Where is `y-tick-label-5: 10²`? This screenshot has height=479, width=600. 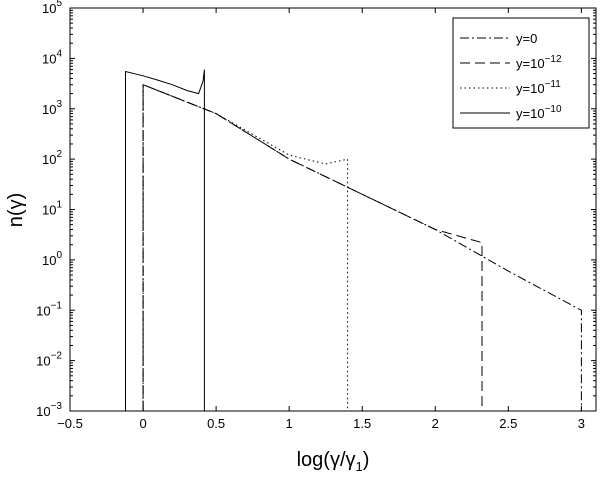 y-tick-label-5: 10² is located at coordinates (52, 158).